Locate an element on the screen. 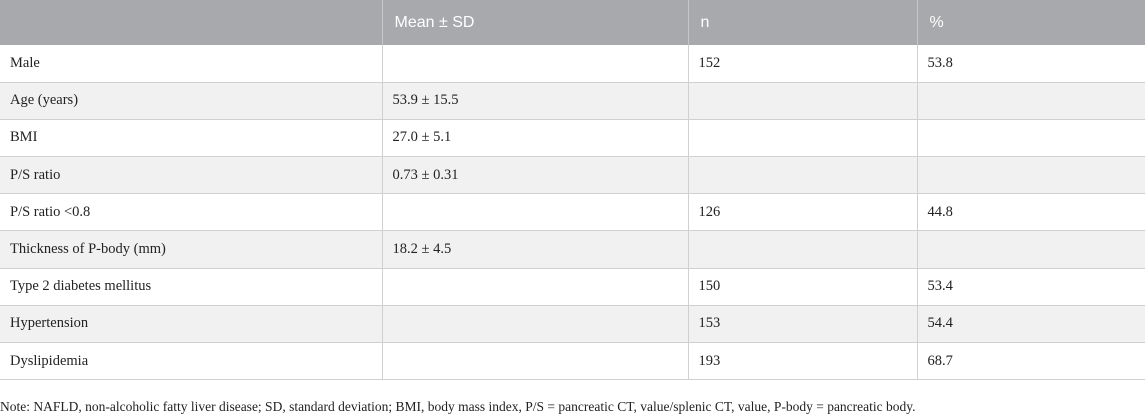 This screenshot has width=1145, height=419. header-variable is located at coordinates (191, 22).